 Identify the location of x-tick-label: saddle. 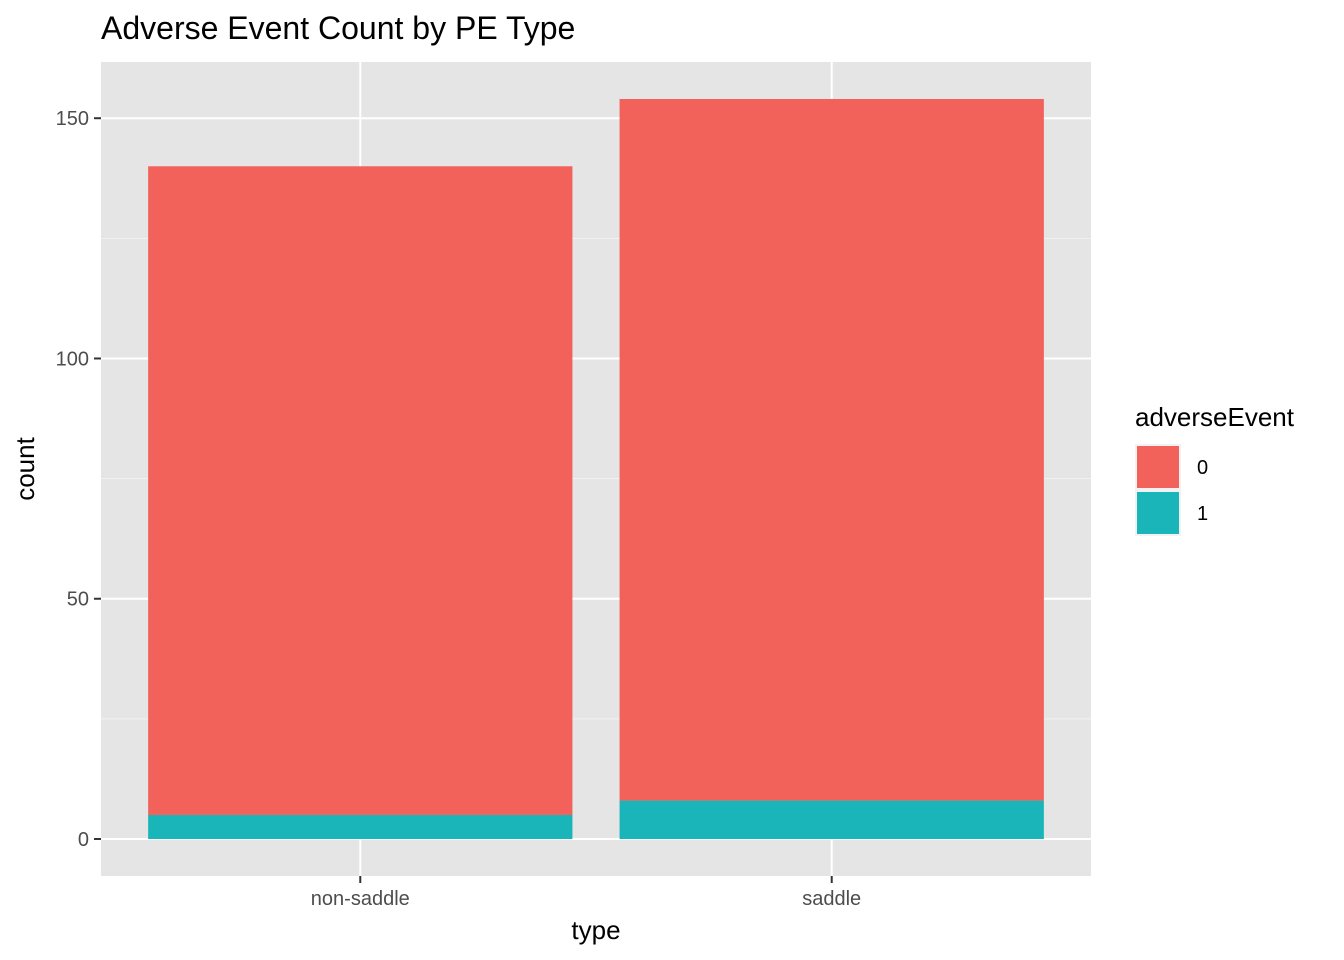
(831, 899).